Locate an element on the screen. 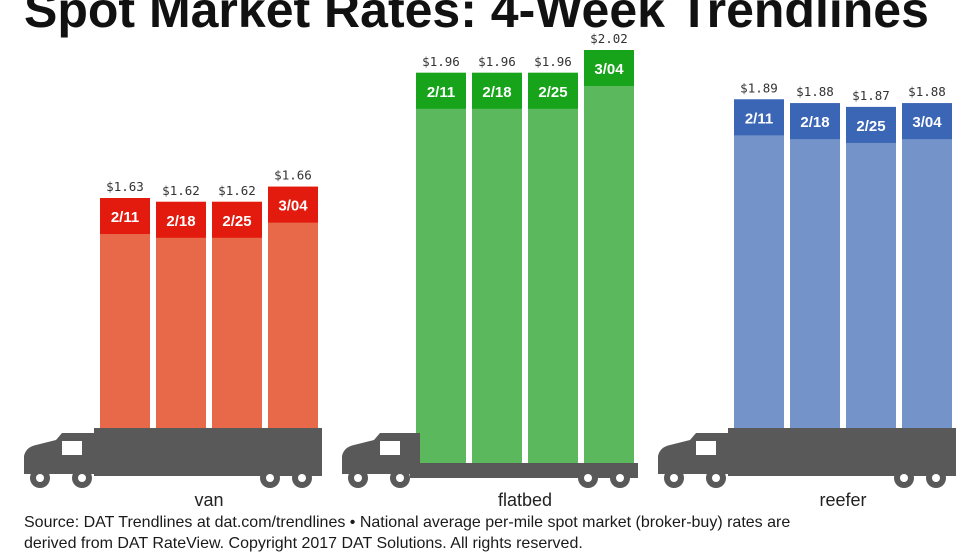 The image size is (980, 554). category-label-flatbed: flatbed is located at coordinates (525, 500).